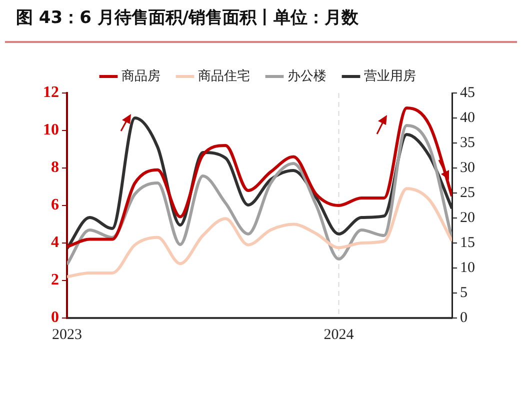 This screenshot has width=522, height=393. I want to click on y-tick-label: 2, so click(55, 280).